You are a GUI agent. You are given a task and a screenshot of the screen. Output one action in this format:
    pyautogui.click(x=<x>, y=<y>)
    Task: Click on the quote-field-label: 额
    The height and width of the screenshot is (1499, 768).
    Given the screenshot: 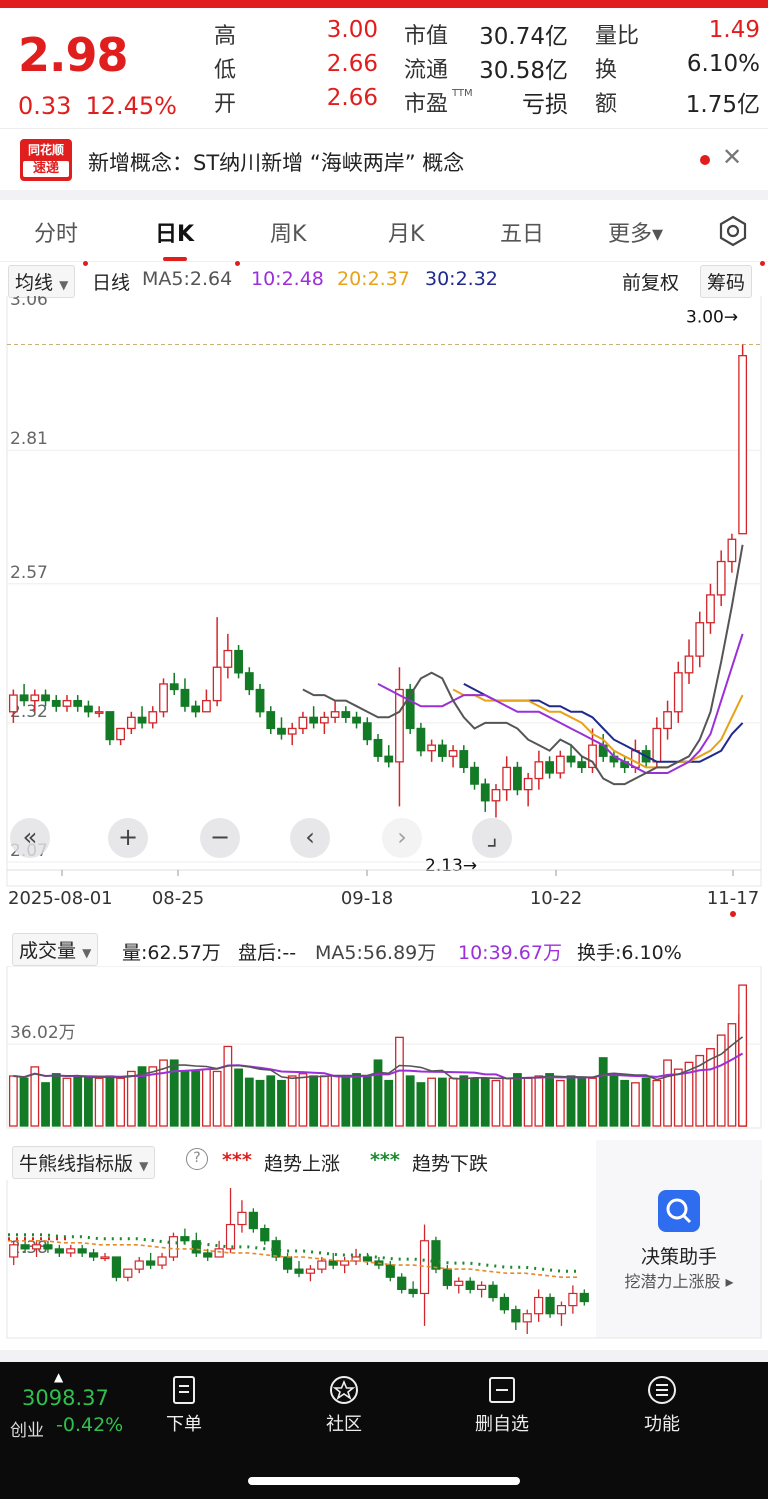 What is the action you would take?
    pyautogui.click(x=606, y=104)
    